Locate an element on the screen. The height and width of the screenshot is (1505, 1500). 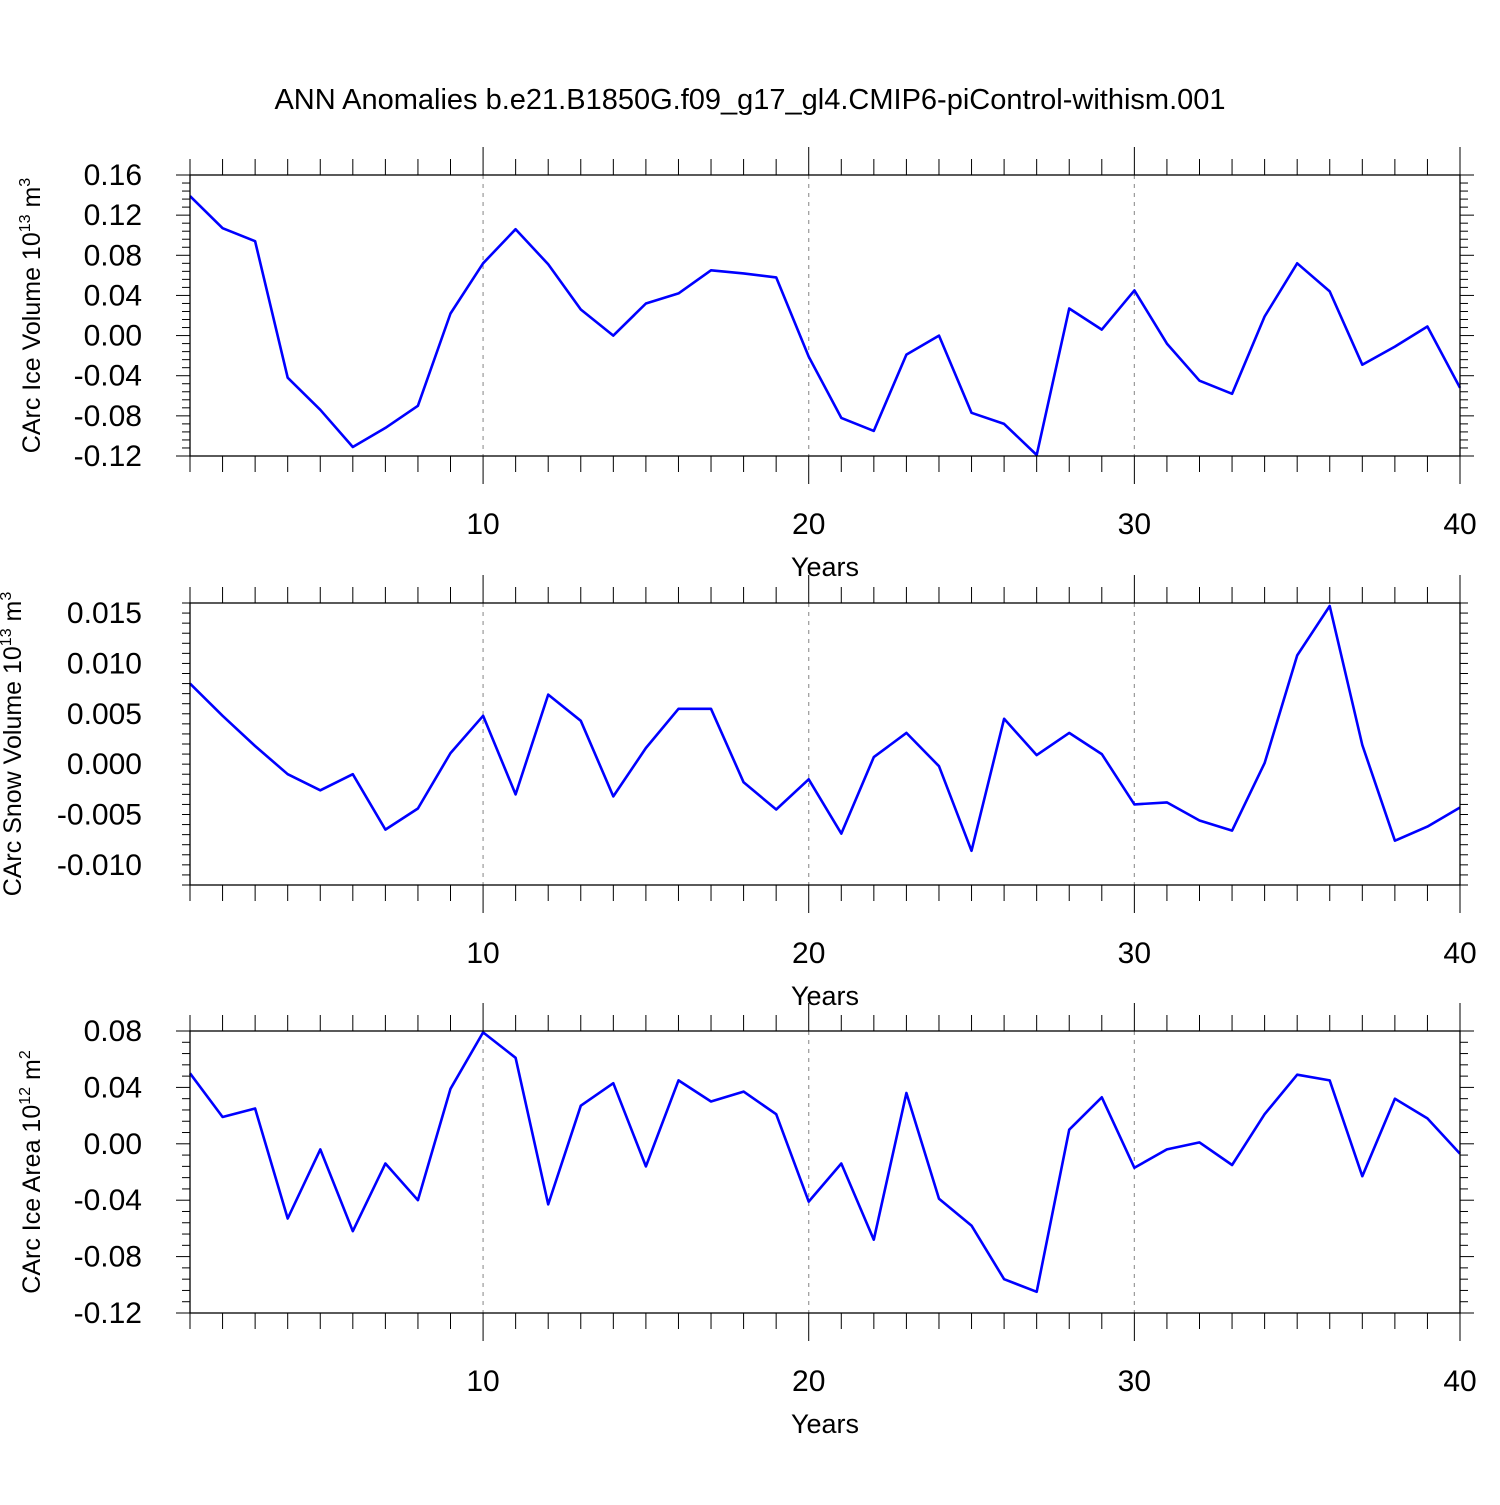
y-axis-title: CArc Ice Volume 1013 m3 is located at coordinates (31, 316).